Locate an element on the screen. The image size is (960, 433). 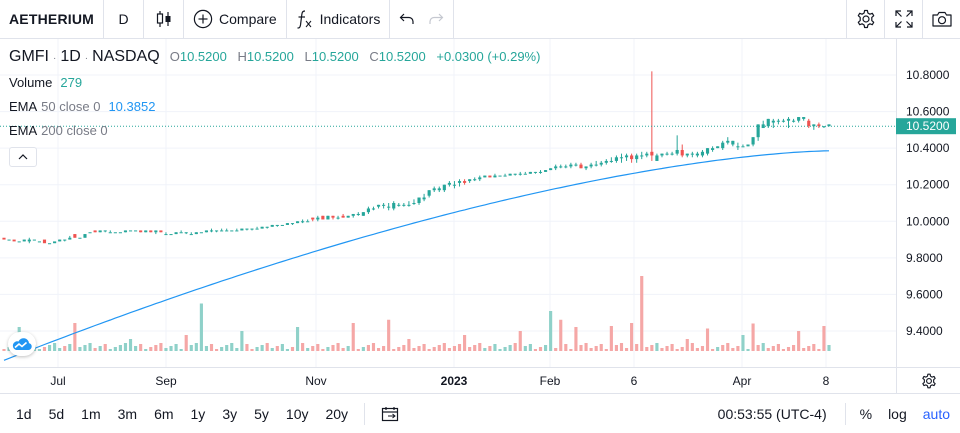
time-axis-label: Apr is located at coordinates (742, 381).